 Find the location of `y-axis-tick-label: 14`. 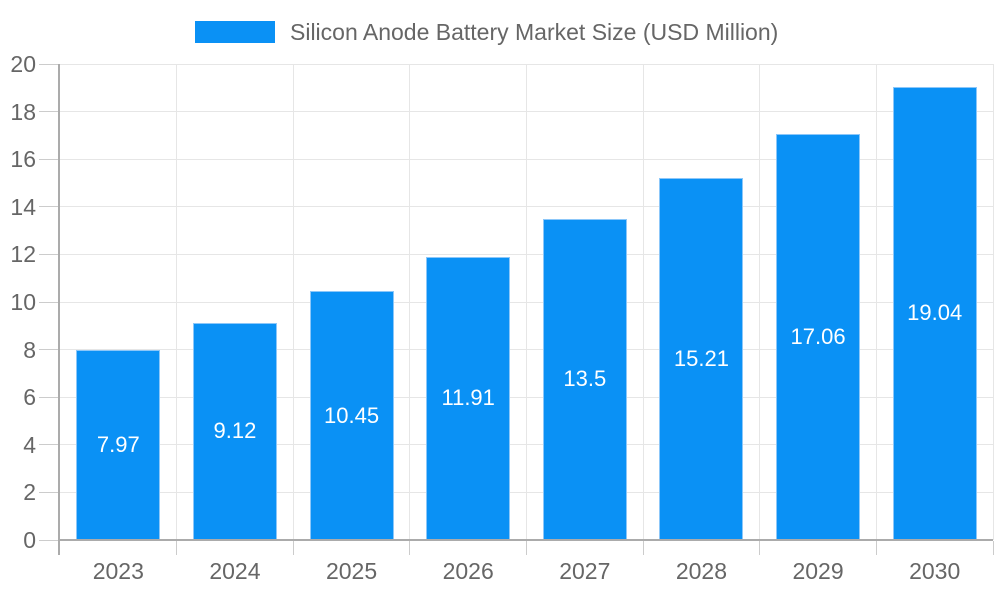

y-axis-tick-label: 14 is located at coordinates (23, 206).